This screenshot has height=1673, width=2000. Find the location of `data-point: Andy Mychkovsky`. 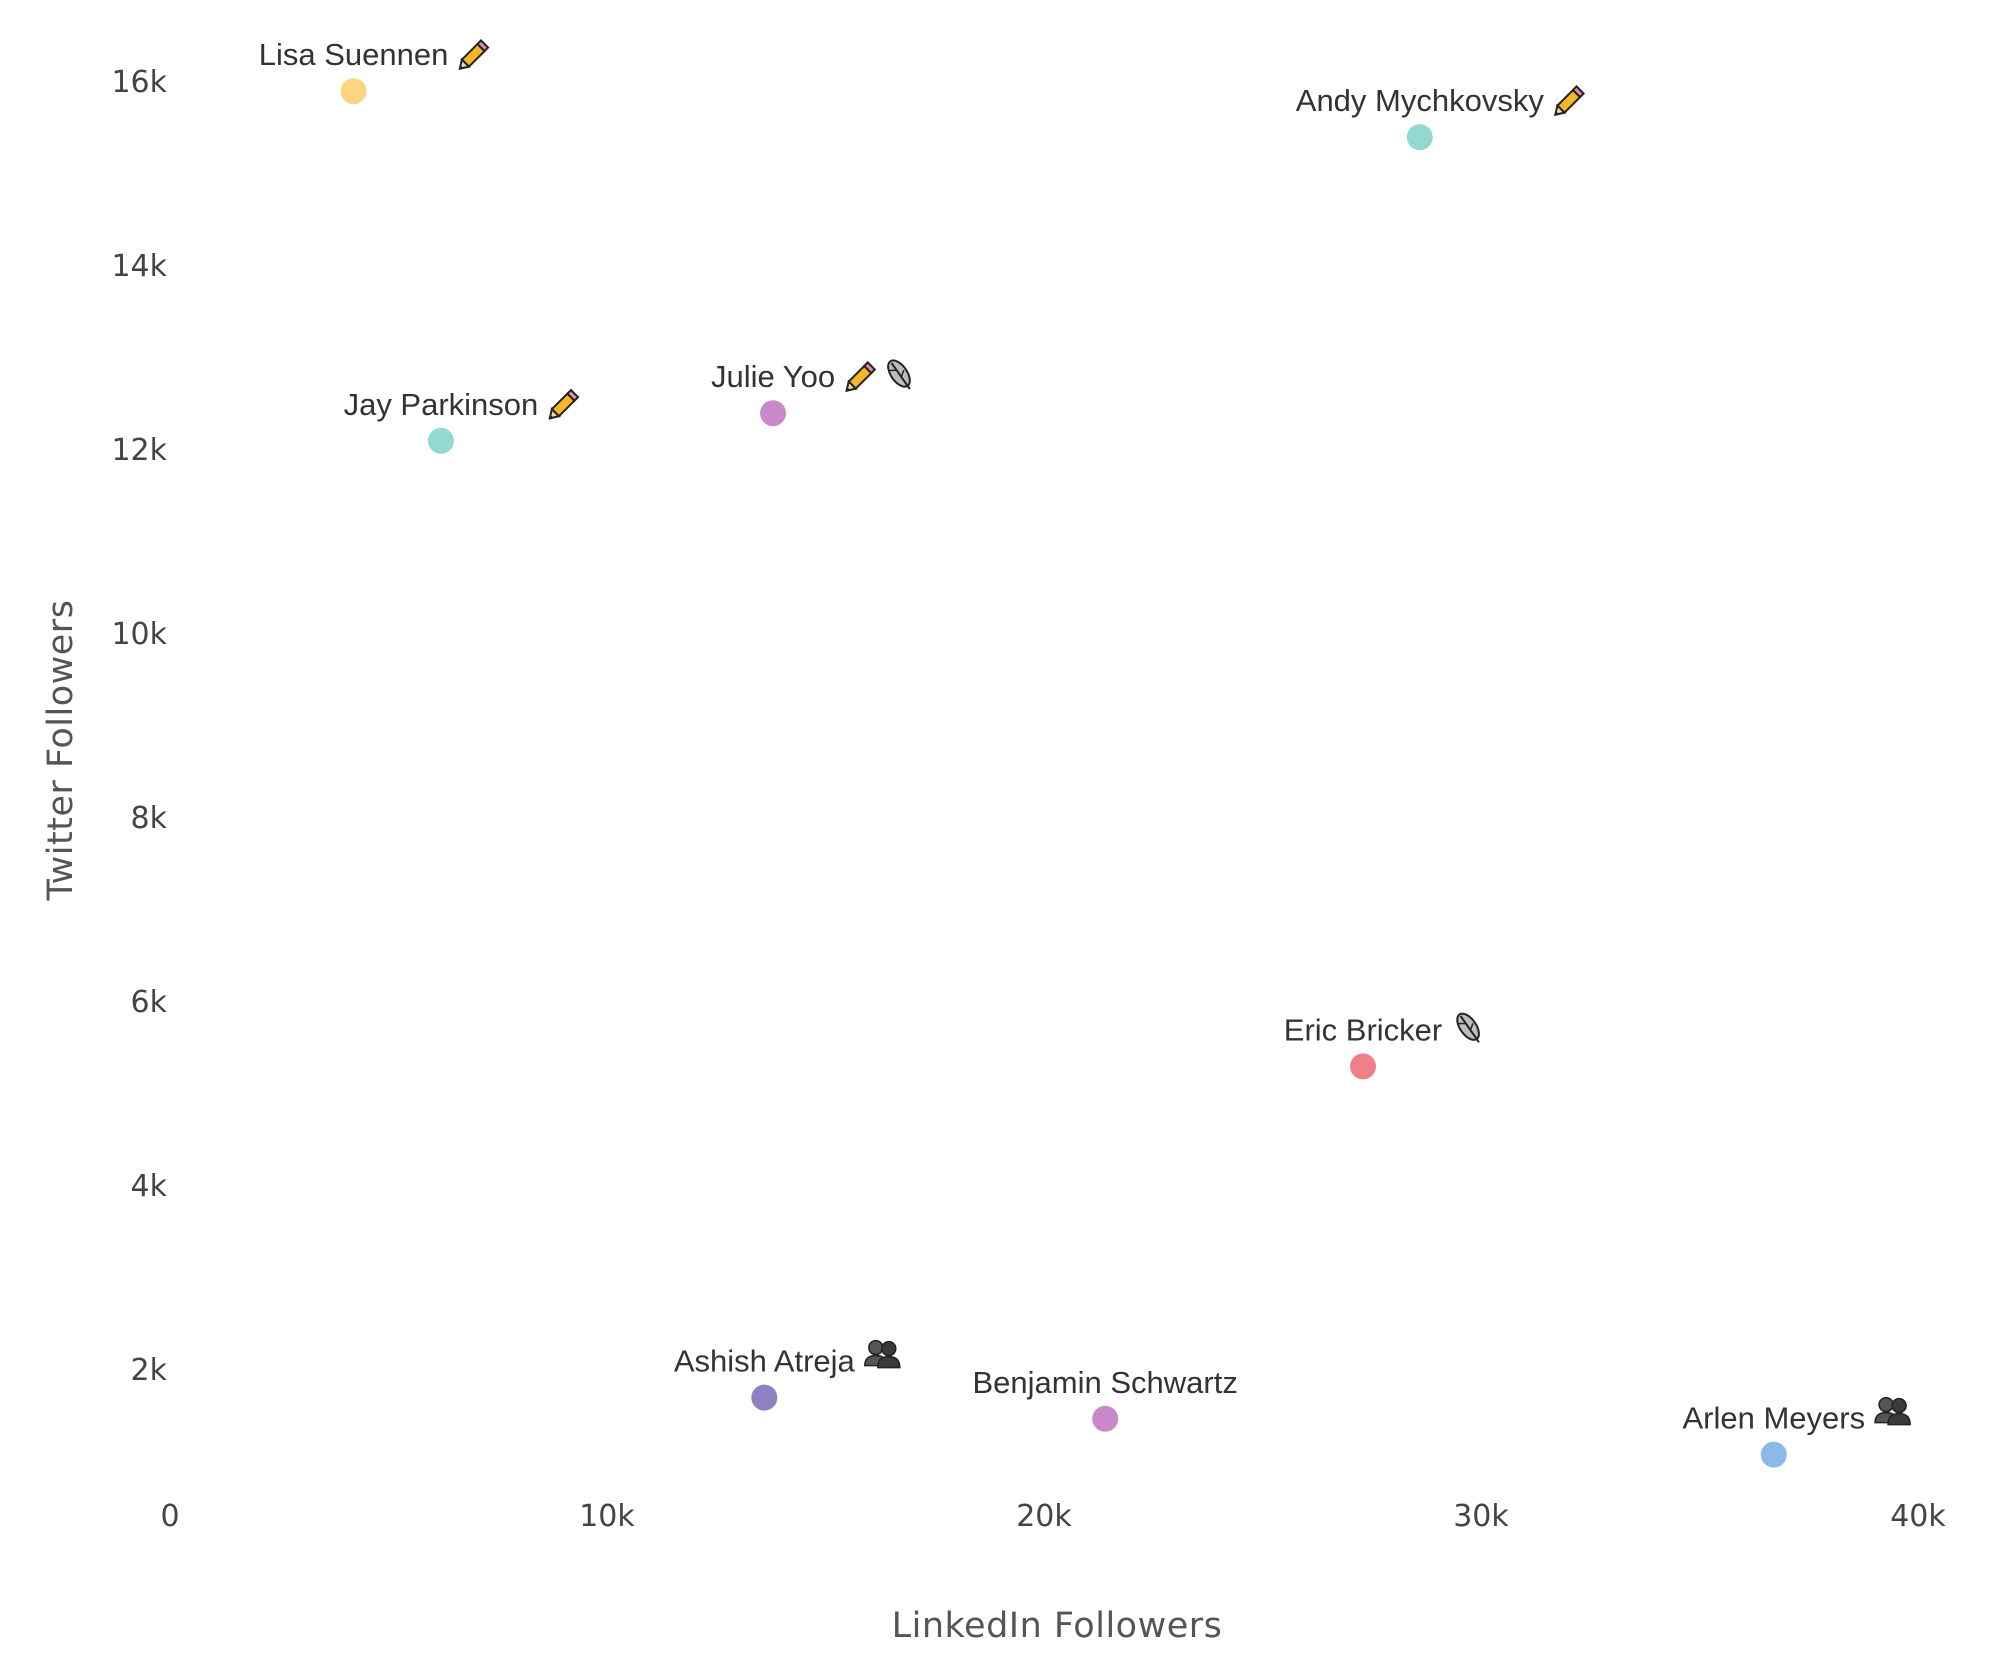

data-point: Andy Mychkovsky is located at coordinates (1441, 117).